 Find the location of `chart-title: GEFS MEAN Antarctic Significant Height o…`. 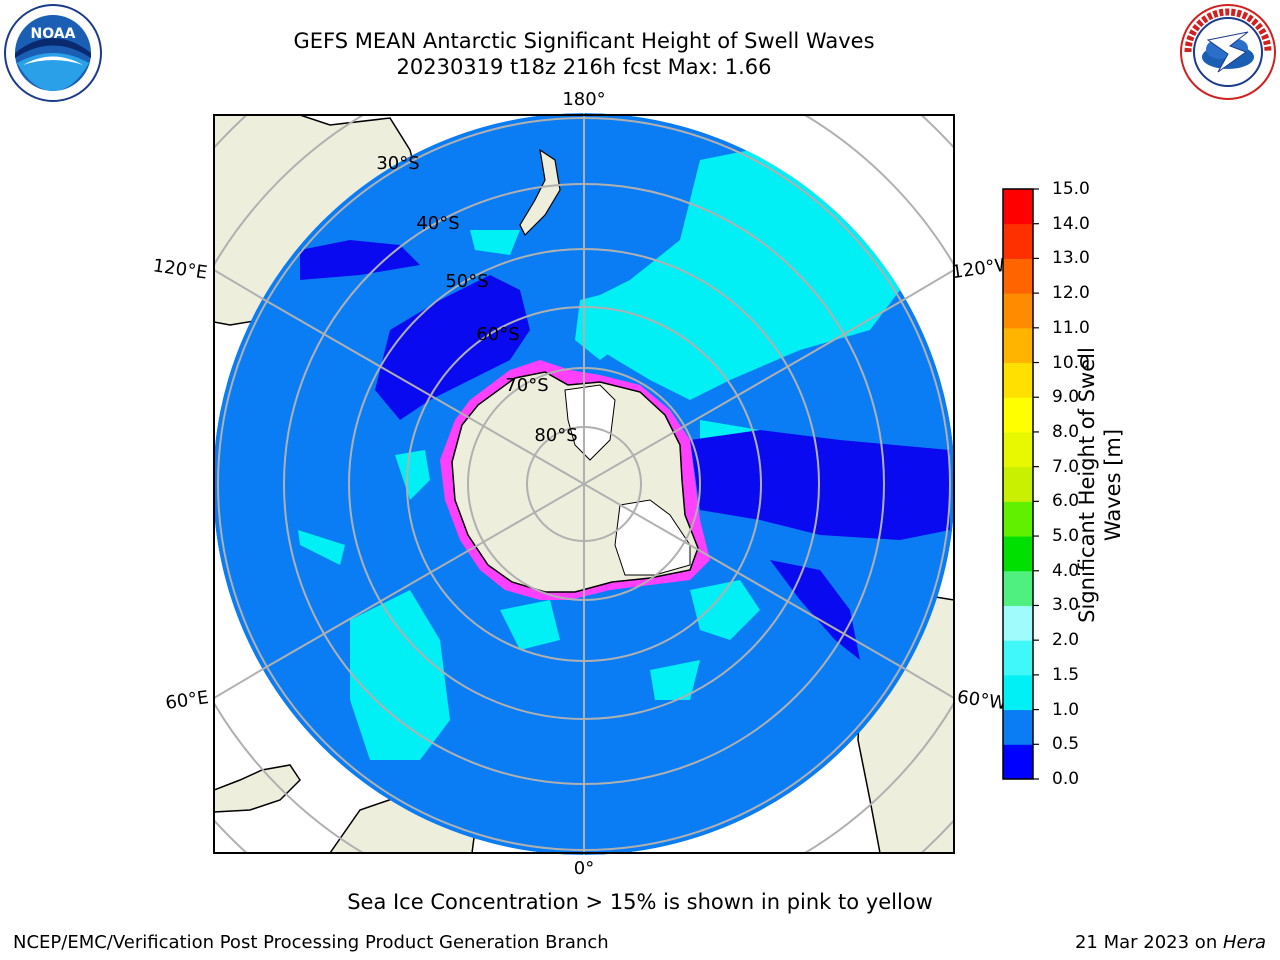

chart-title: GEFS MEAN Antarctic Significant Height o… is located at coordinates (584, 41).